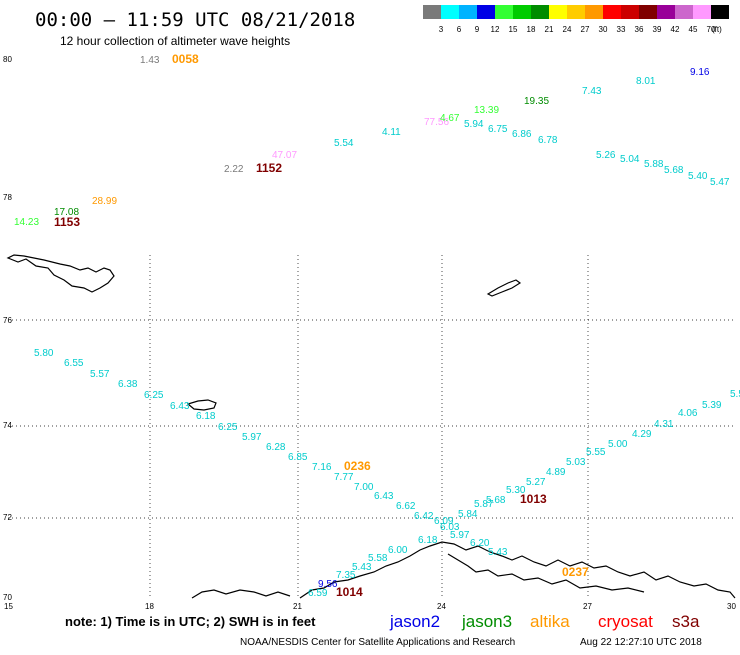 Image resolution: width=740 pixels, height=655 pixels. Describe the element at coordinates (587, 606) in the screenshot. I see `lon-label-27: 27` at that location.